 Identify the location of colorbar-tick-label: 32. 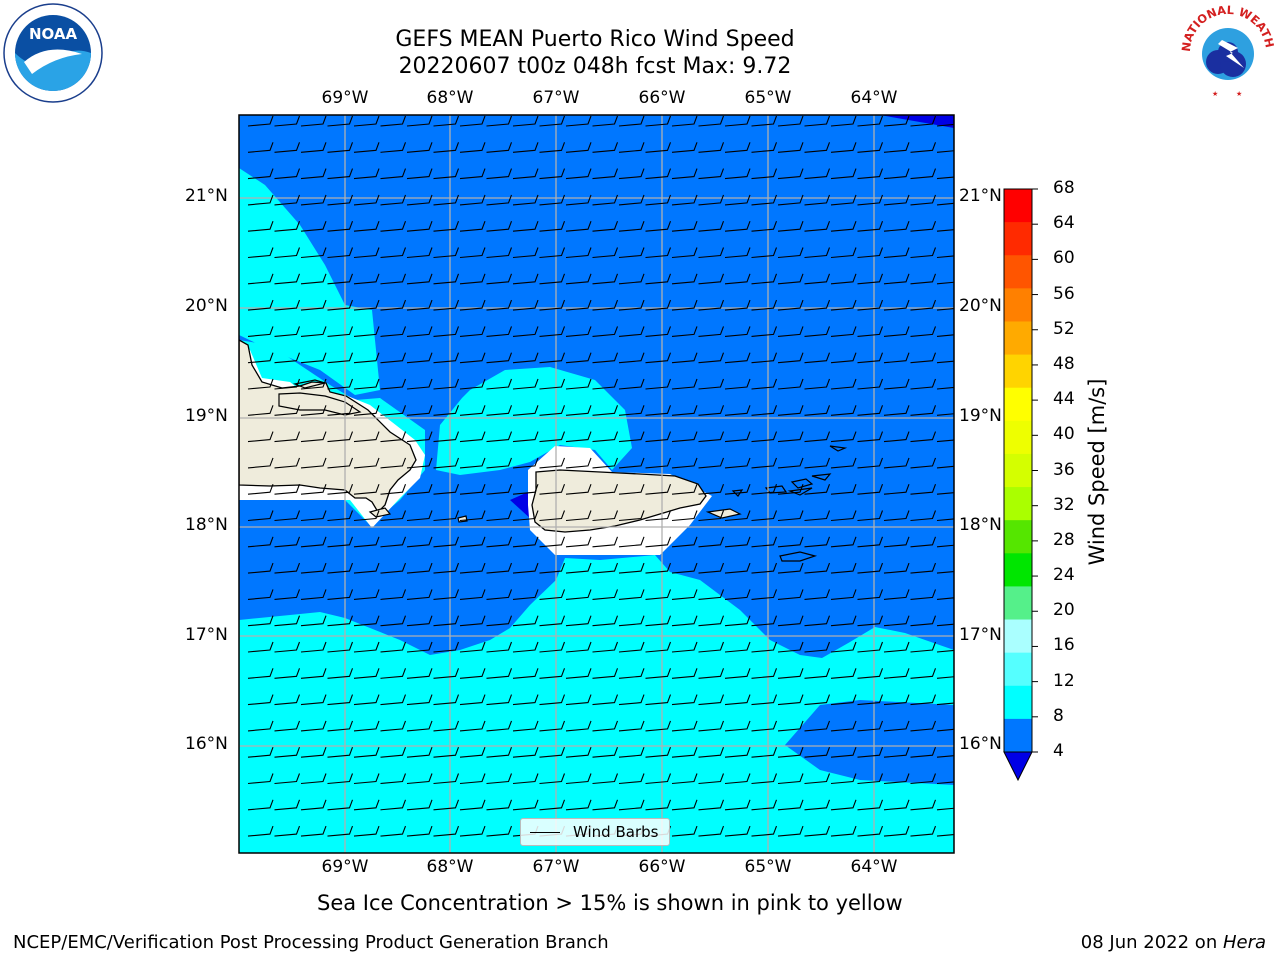
(1064, 504).